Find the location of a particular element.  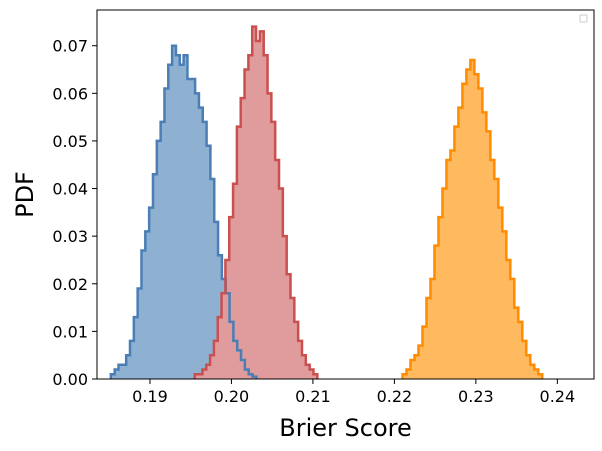

y-tick-label: 0.05 is located at coordinates (70, 141).